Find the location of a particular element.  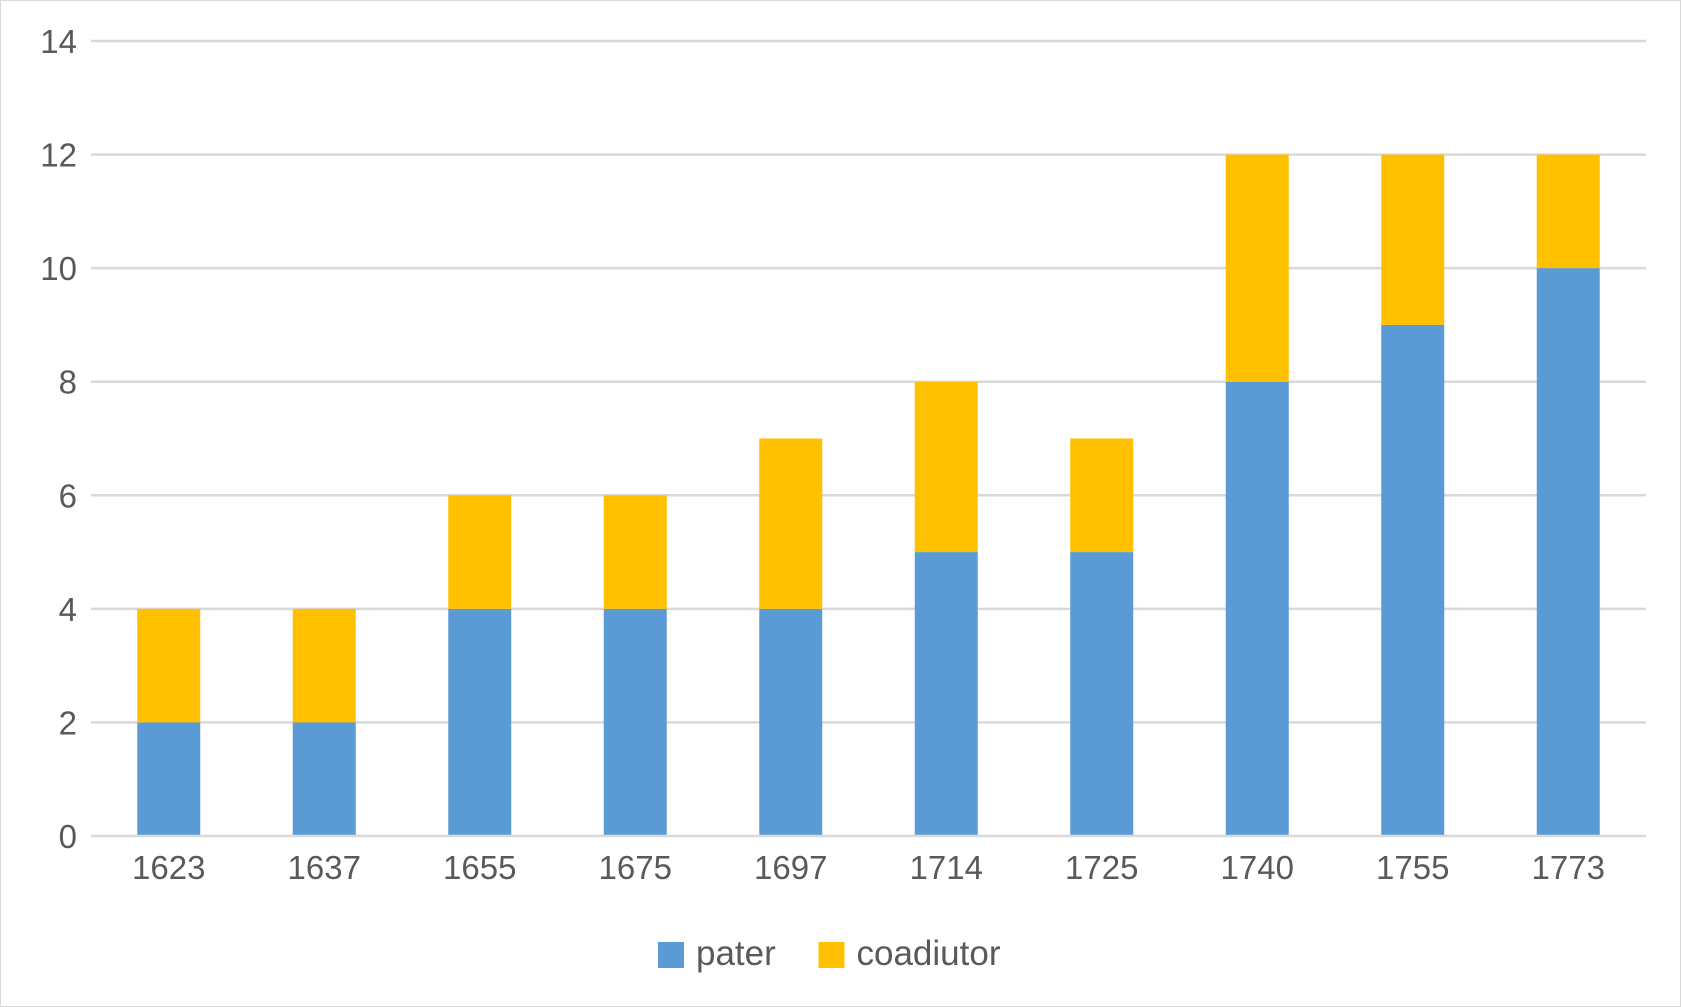

legend-swatch-pater is located at coordinates (671, 955).